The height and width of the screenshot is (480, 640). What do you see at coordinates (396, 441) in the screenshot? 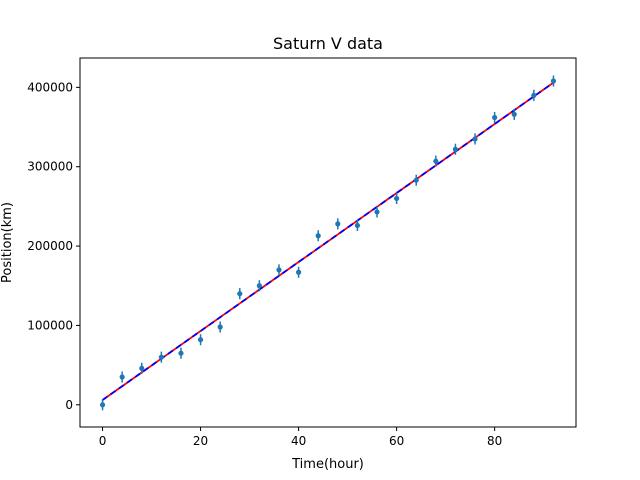
I see `x-tick-label: 60` at bounding box center [396, 441].